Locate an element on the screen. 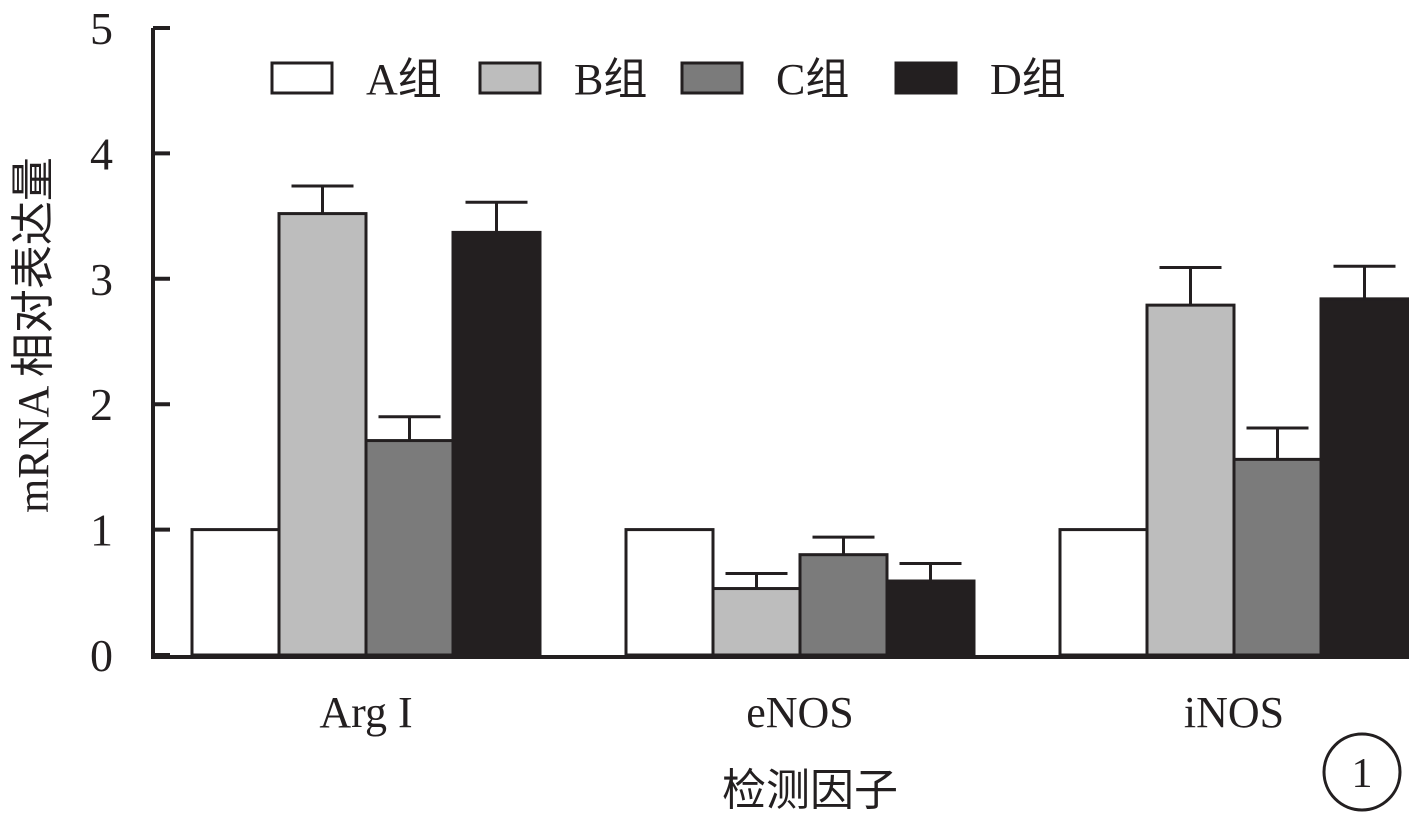 This screenshot has width=1409, height=823. x-category-label: eNOS is located at coordinates (800, 712).